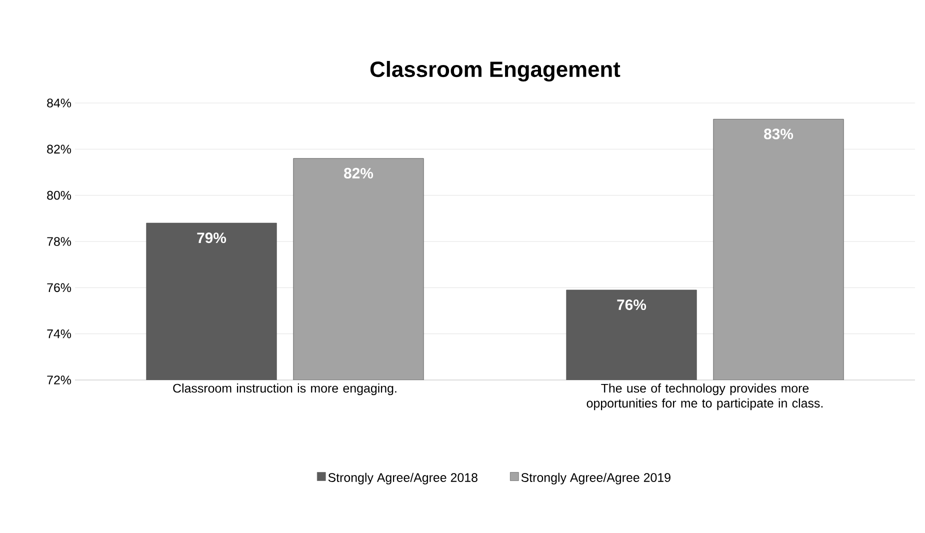 This screenshot has width=925, height=533. Describe the element at coordinates (59, 333) in the screenshot. I see `y-tick-label: 74%` at that location.